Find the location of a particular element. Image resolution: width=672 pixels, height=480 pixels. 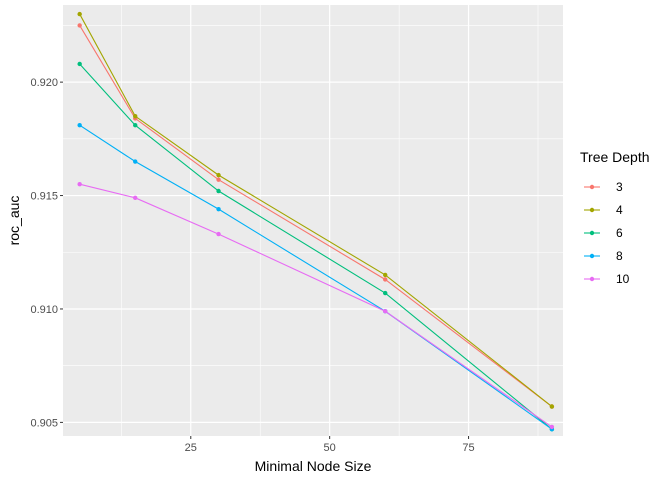

legend: Tree Depth 3 4 6 8 10 is located at coordinates (615, 217).